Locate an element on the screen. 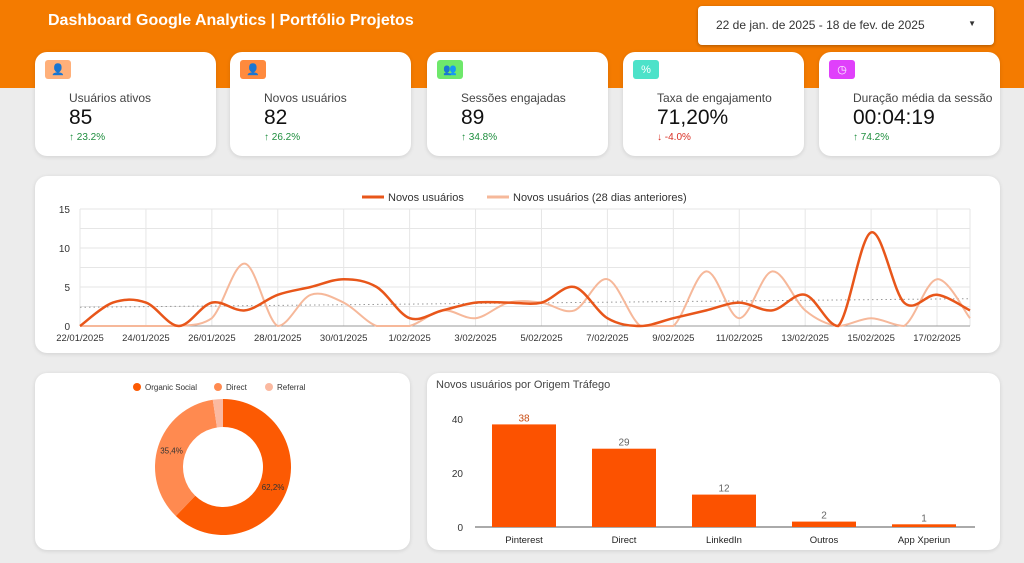 This screenshot has width=1024, height=563. x-tick-label: 9/02/2025 is located at coordinates (673, 338).